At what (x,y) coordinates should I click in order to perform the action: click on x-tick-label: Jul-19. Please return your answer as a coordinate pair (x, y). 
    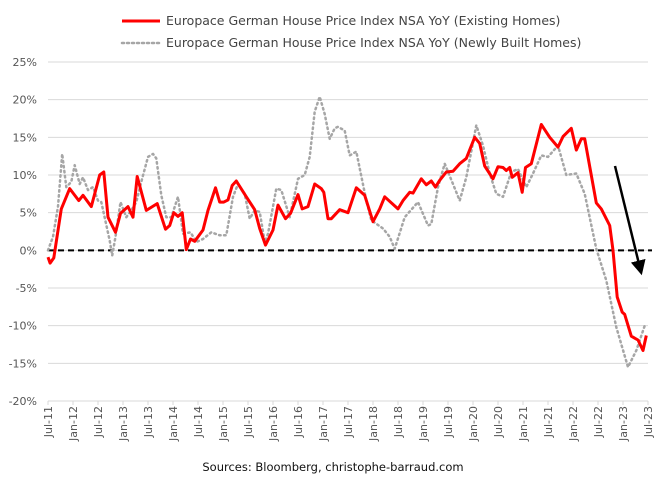
    Looking at the image, I should click on (448, 422).